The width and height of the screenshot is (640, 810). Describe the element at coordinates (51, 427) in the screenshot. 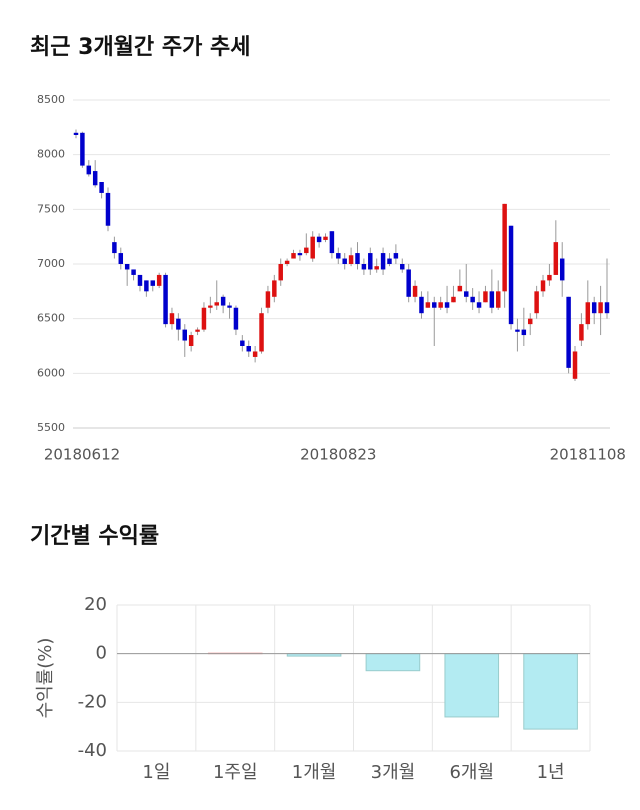

I see `y-tick-label: 5500` at that location.